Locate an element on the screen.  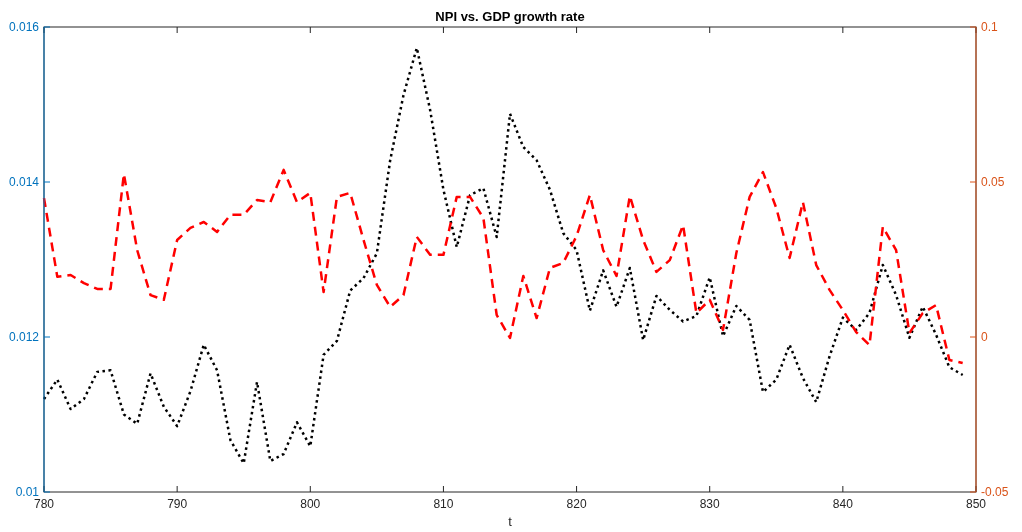
x-tick-label: 840 is located at coordinates (843, 504).